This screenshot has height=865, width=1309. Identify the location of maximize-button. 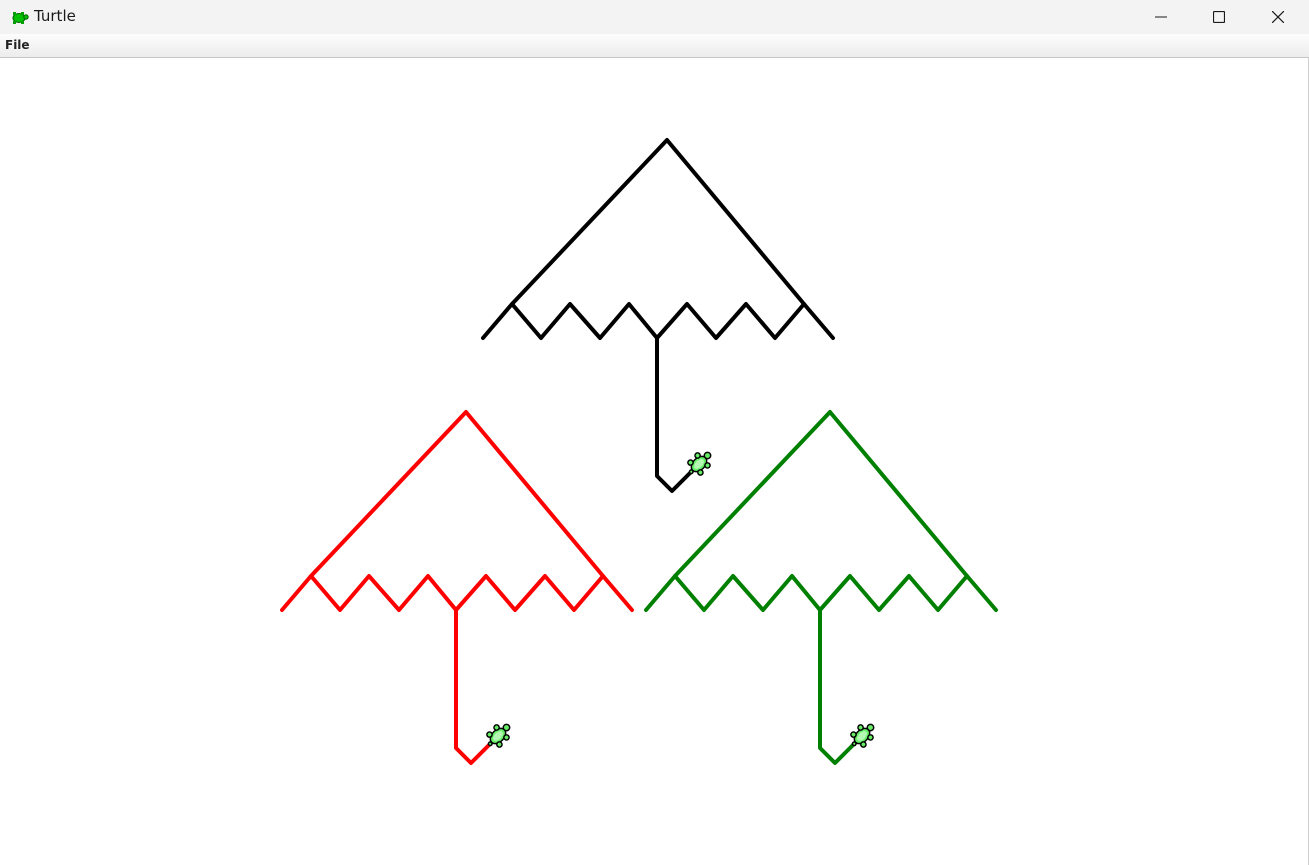
(1219, 17).